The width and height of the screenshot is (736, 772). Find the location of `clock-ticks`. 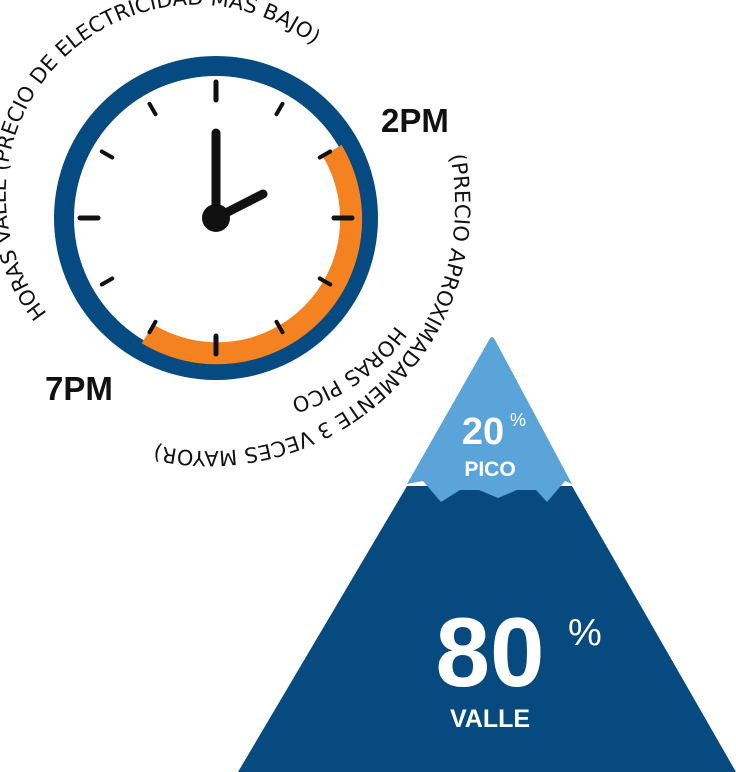

clock-ticks is located at coordinates (216, 218).